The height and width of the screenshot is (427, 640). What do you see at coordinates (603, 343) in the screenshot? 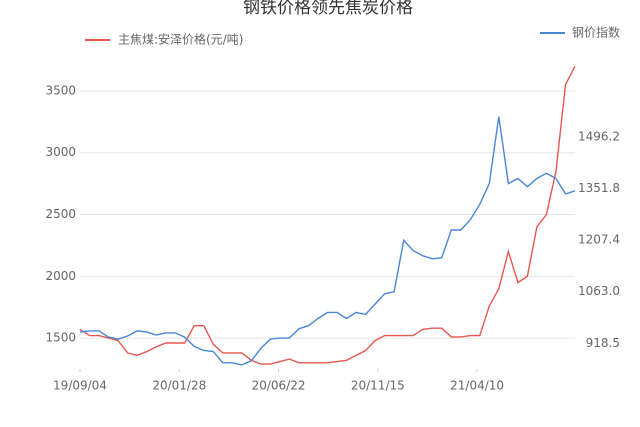
I see `y2-tick-label: 918.5` at bounding box center [603, 343].